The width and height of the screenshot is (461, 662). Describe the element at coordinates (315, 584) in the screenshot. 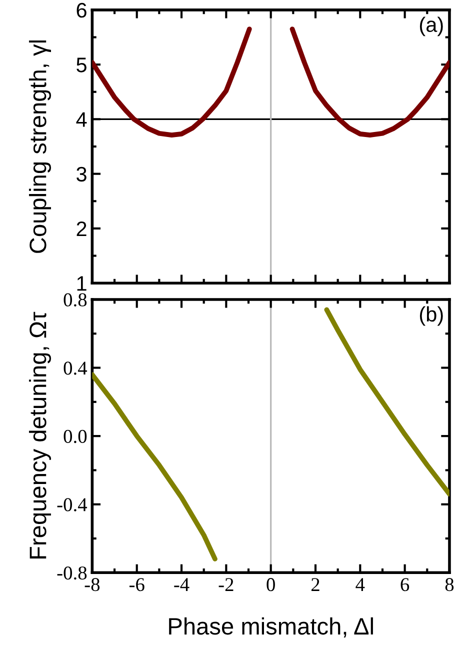

I see `x-tick-label: 2` at that location.